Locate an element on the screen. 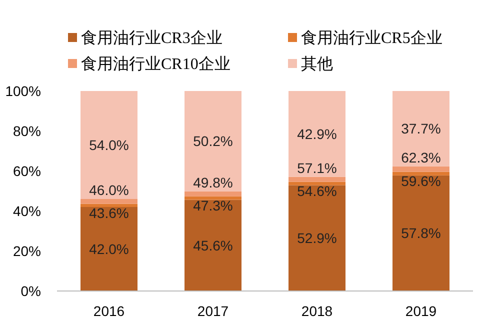 The width and height of the screenshot is (486, 329). annotation: 49.8% is located at coordinates (213, 182).